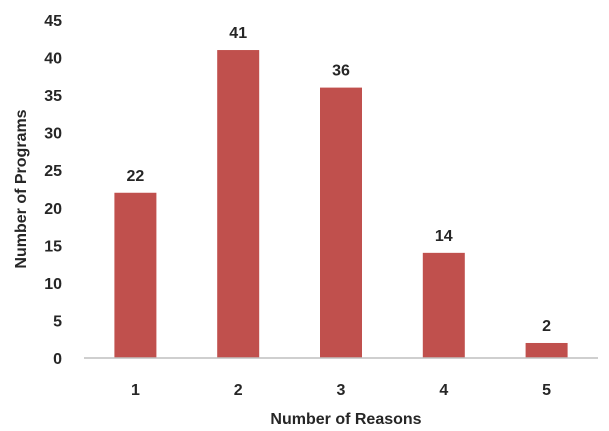 This screenshot has width=609, height=431. Describe the element at coordinates (546, 390) in the screenshot. I see `x-tick-label: 5` at that location.